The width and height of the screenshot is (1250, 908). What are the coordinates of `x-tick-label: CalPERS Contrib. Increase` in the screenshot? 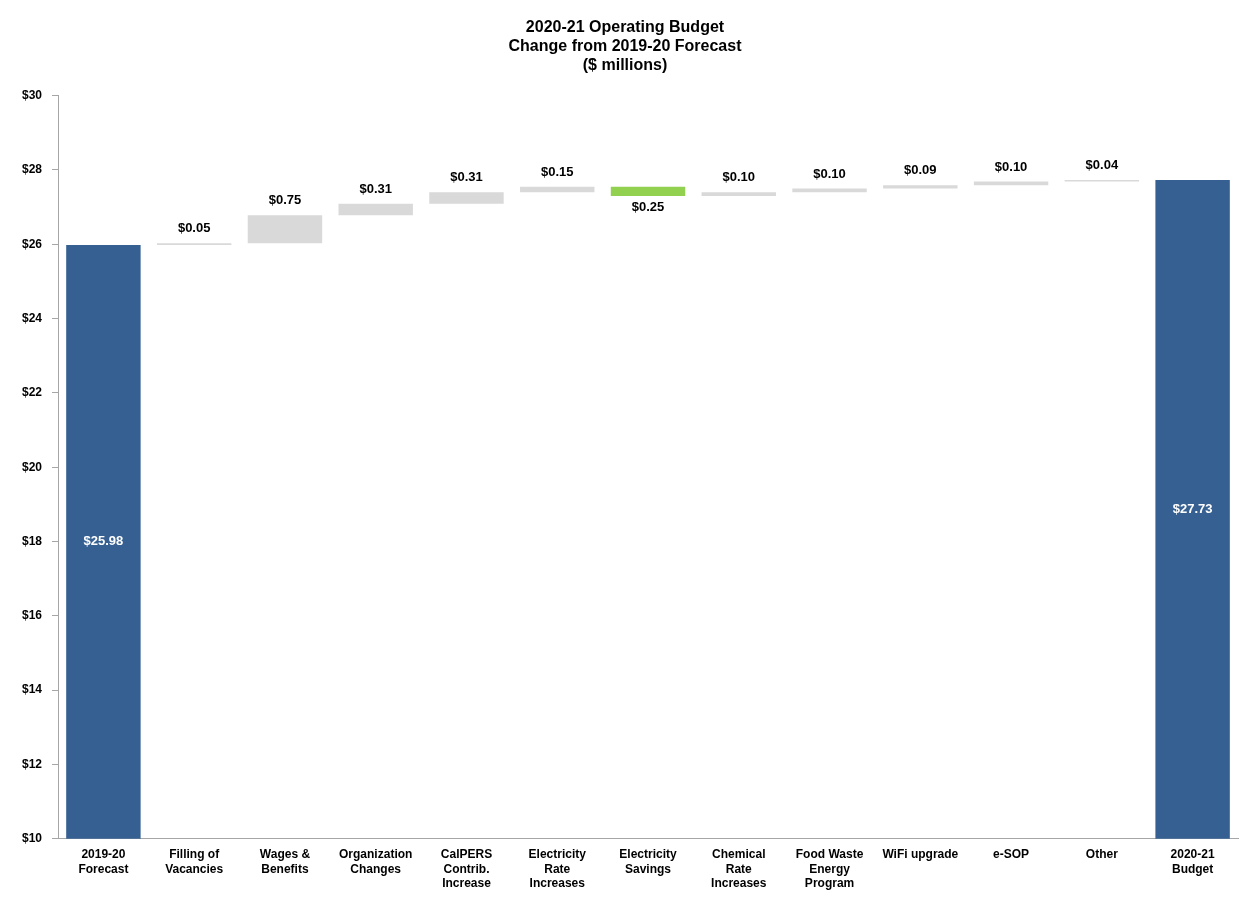 It's located at (466, 869).